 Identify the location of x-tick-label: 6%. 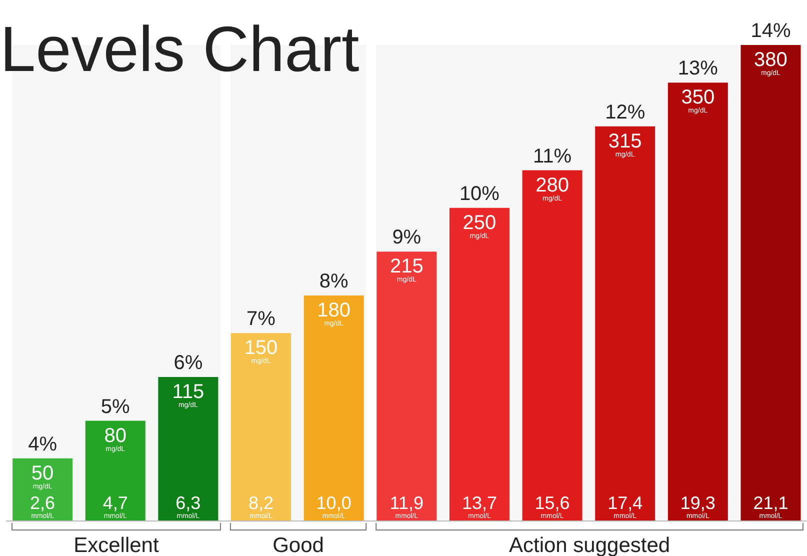
(188, 363).